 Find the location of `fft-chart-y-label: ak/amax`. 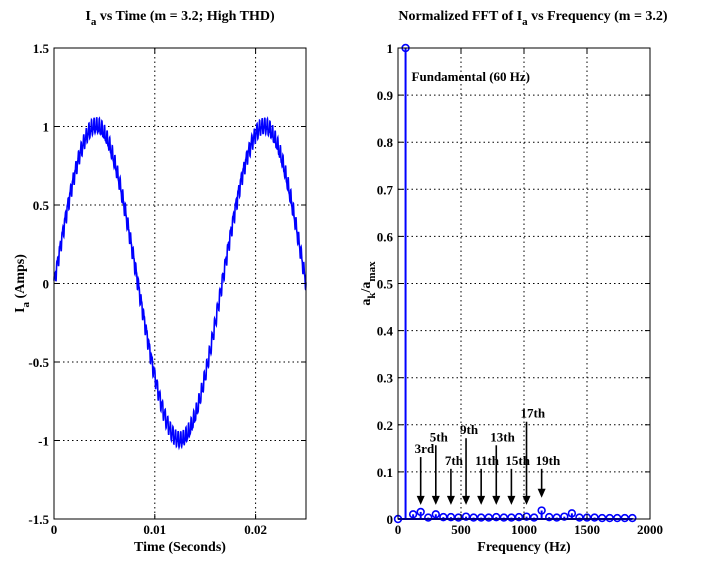

fft-chart-y-label: ak/amax is located at coordinates (368, 283).